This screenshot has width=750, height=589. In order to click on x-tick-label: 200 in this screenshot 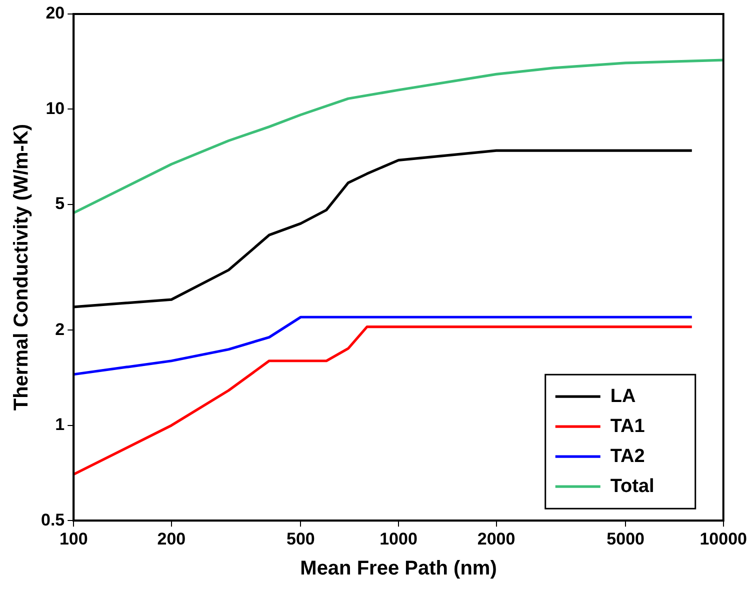, I will do `click(171, 538)`.